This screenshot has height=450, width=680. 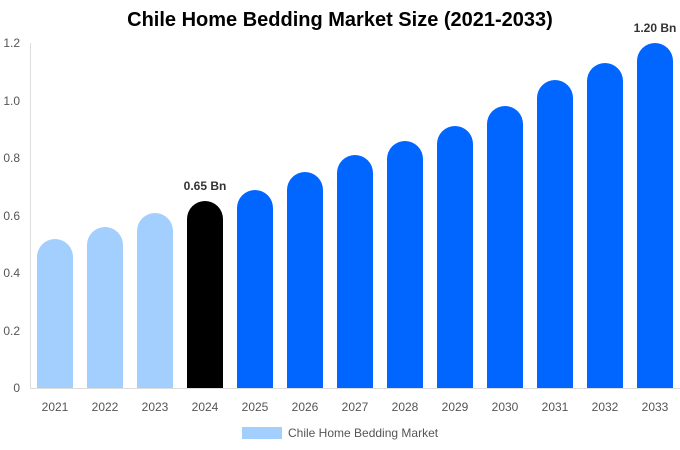 I want to click on x-tick-label: 2029, so click(x=455, y=407).